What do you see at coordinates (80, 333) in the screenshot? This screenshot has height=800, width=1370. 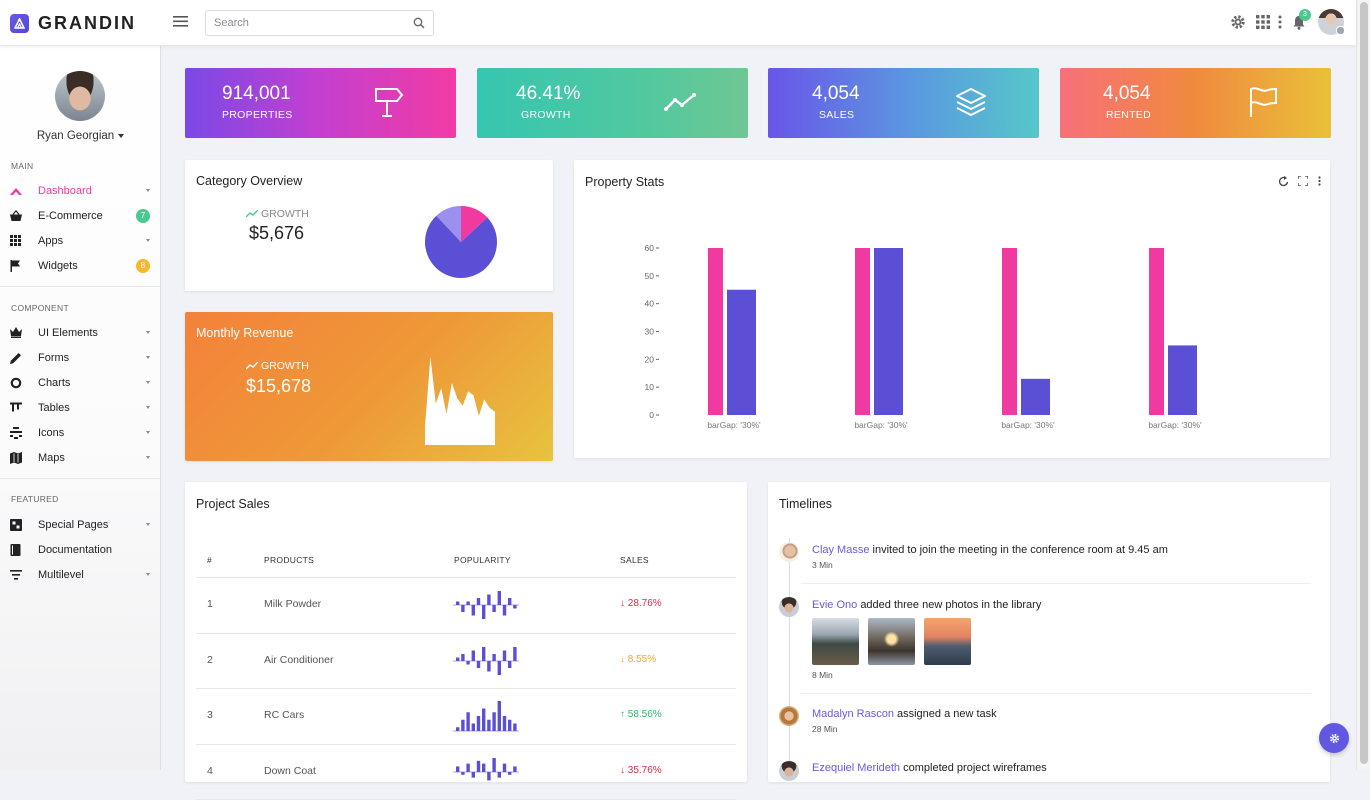 I see `sidebar-item-ui-elements: UI Elements` at bounding box center [80, 333].